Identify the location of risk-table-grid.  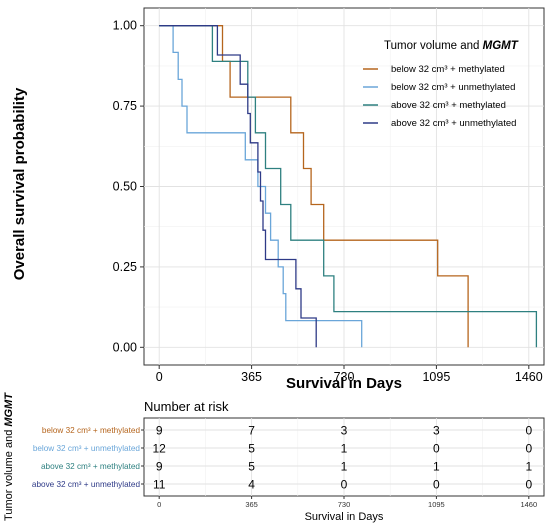
(344, 457).